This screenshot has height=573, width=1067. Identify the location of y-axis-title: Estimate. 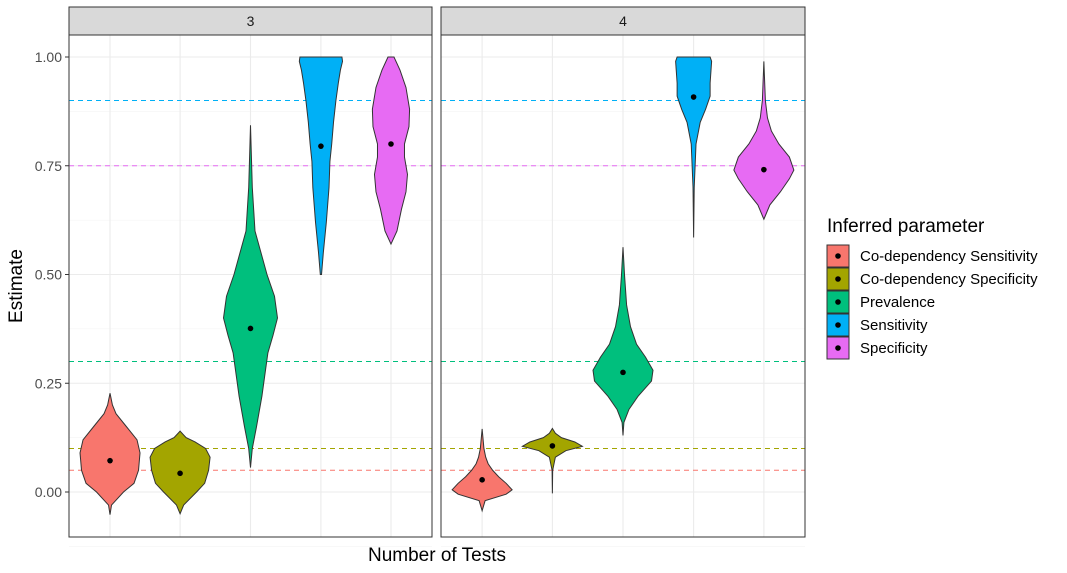
(16, 286).